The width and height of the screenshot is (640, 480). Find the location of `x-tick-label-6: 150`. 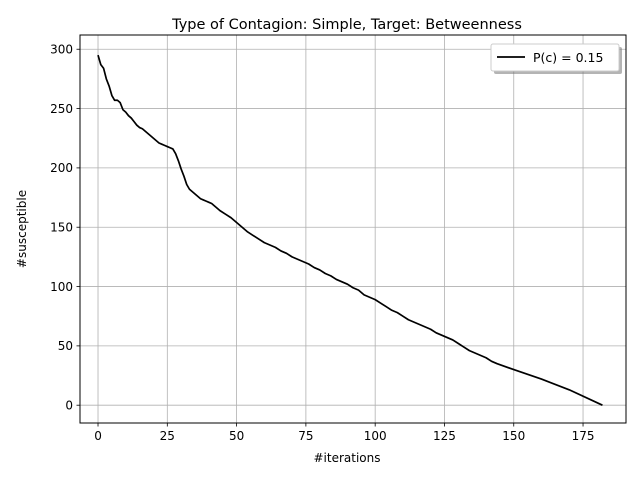

x-tick-label-6: 150 is located at coordinates (513, 436).